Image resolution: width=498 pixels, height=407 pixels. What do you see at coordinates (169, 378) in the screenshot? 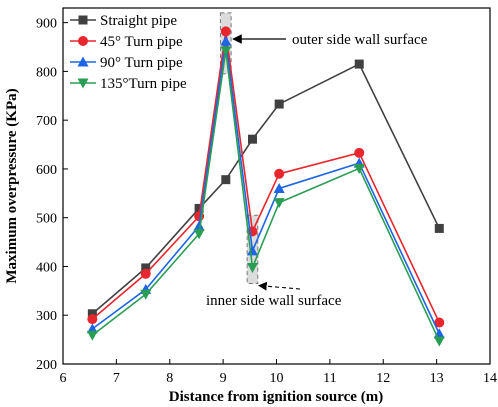
I see `x-tick-label: 8` at bounding box center [169, 378].